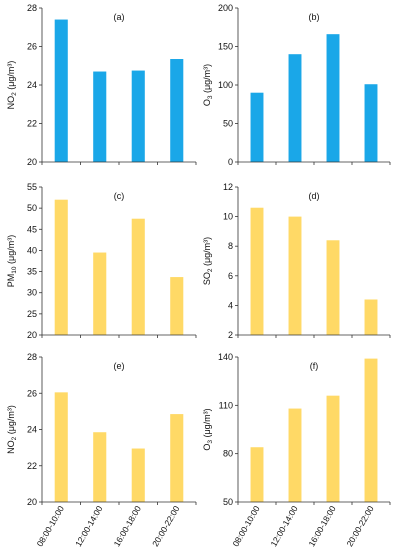 The width and height of the screenshot is (402, 550). What do you see at coordinates (314, 17) in the screenshot?
I see `panel-b-label: (b)` at bounding box center [314, 17].